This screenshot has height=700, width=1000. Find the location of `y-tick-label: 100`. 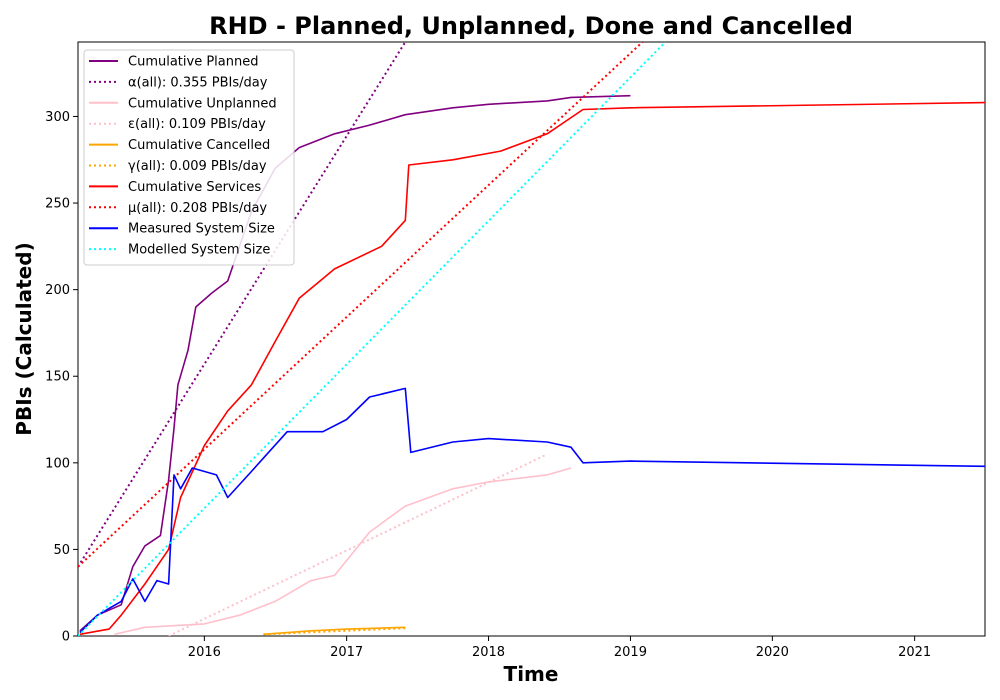

y-tick-label: 100 is located at coordinates (57, 463).